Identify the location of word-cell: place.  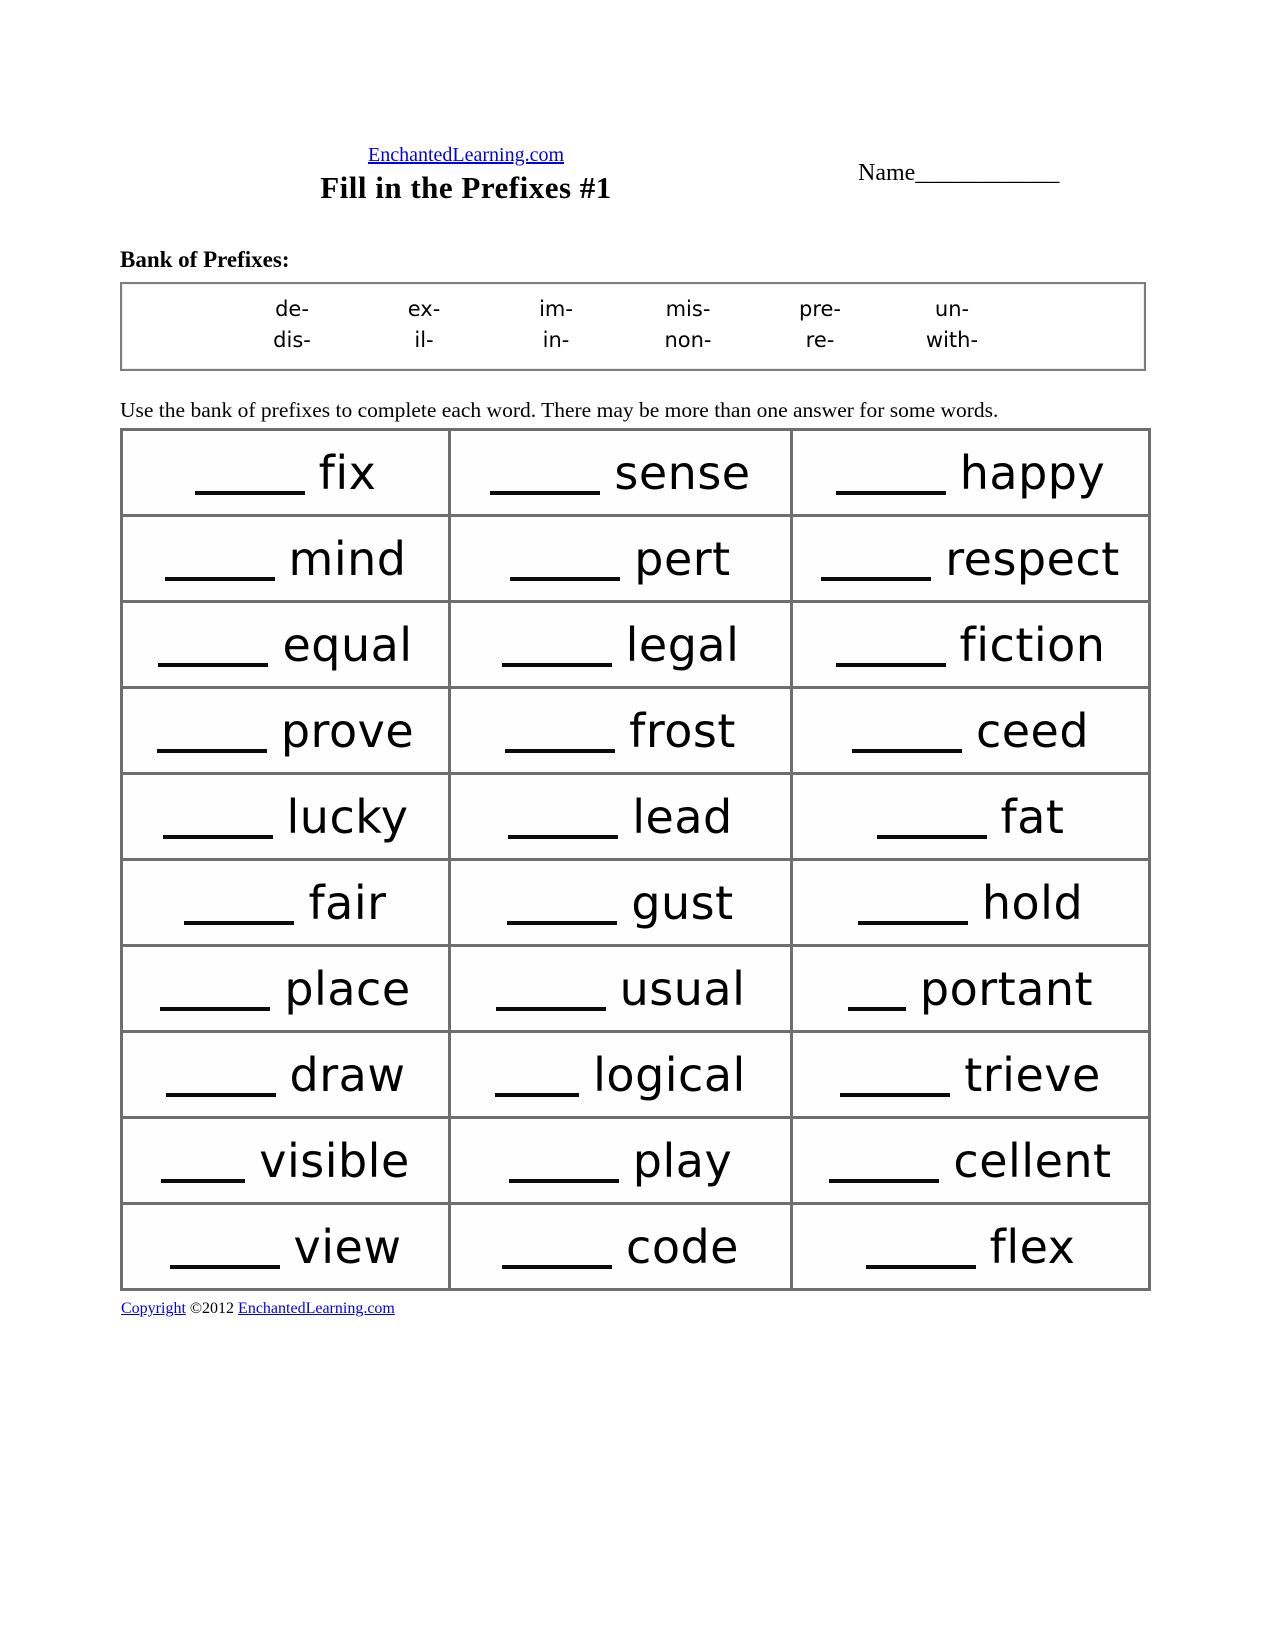
(285, 988).